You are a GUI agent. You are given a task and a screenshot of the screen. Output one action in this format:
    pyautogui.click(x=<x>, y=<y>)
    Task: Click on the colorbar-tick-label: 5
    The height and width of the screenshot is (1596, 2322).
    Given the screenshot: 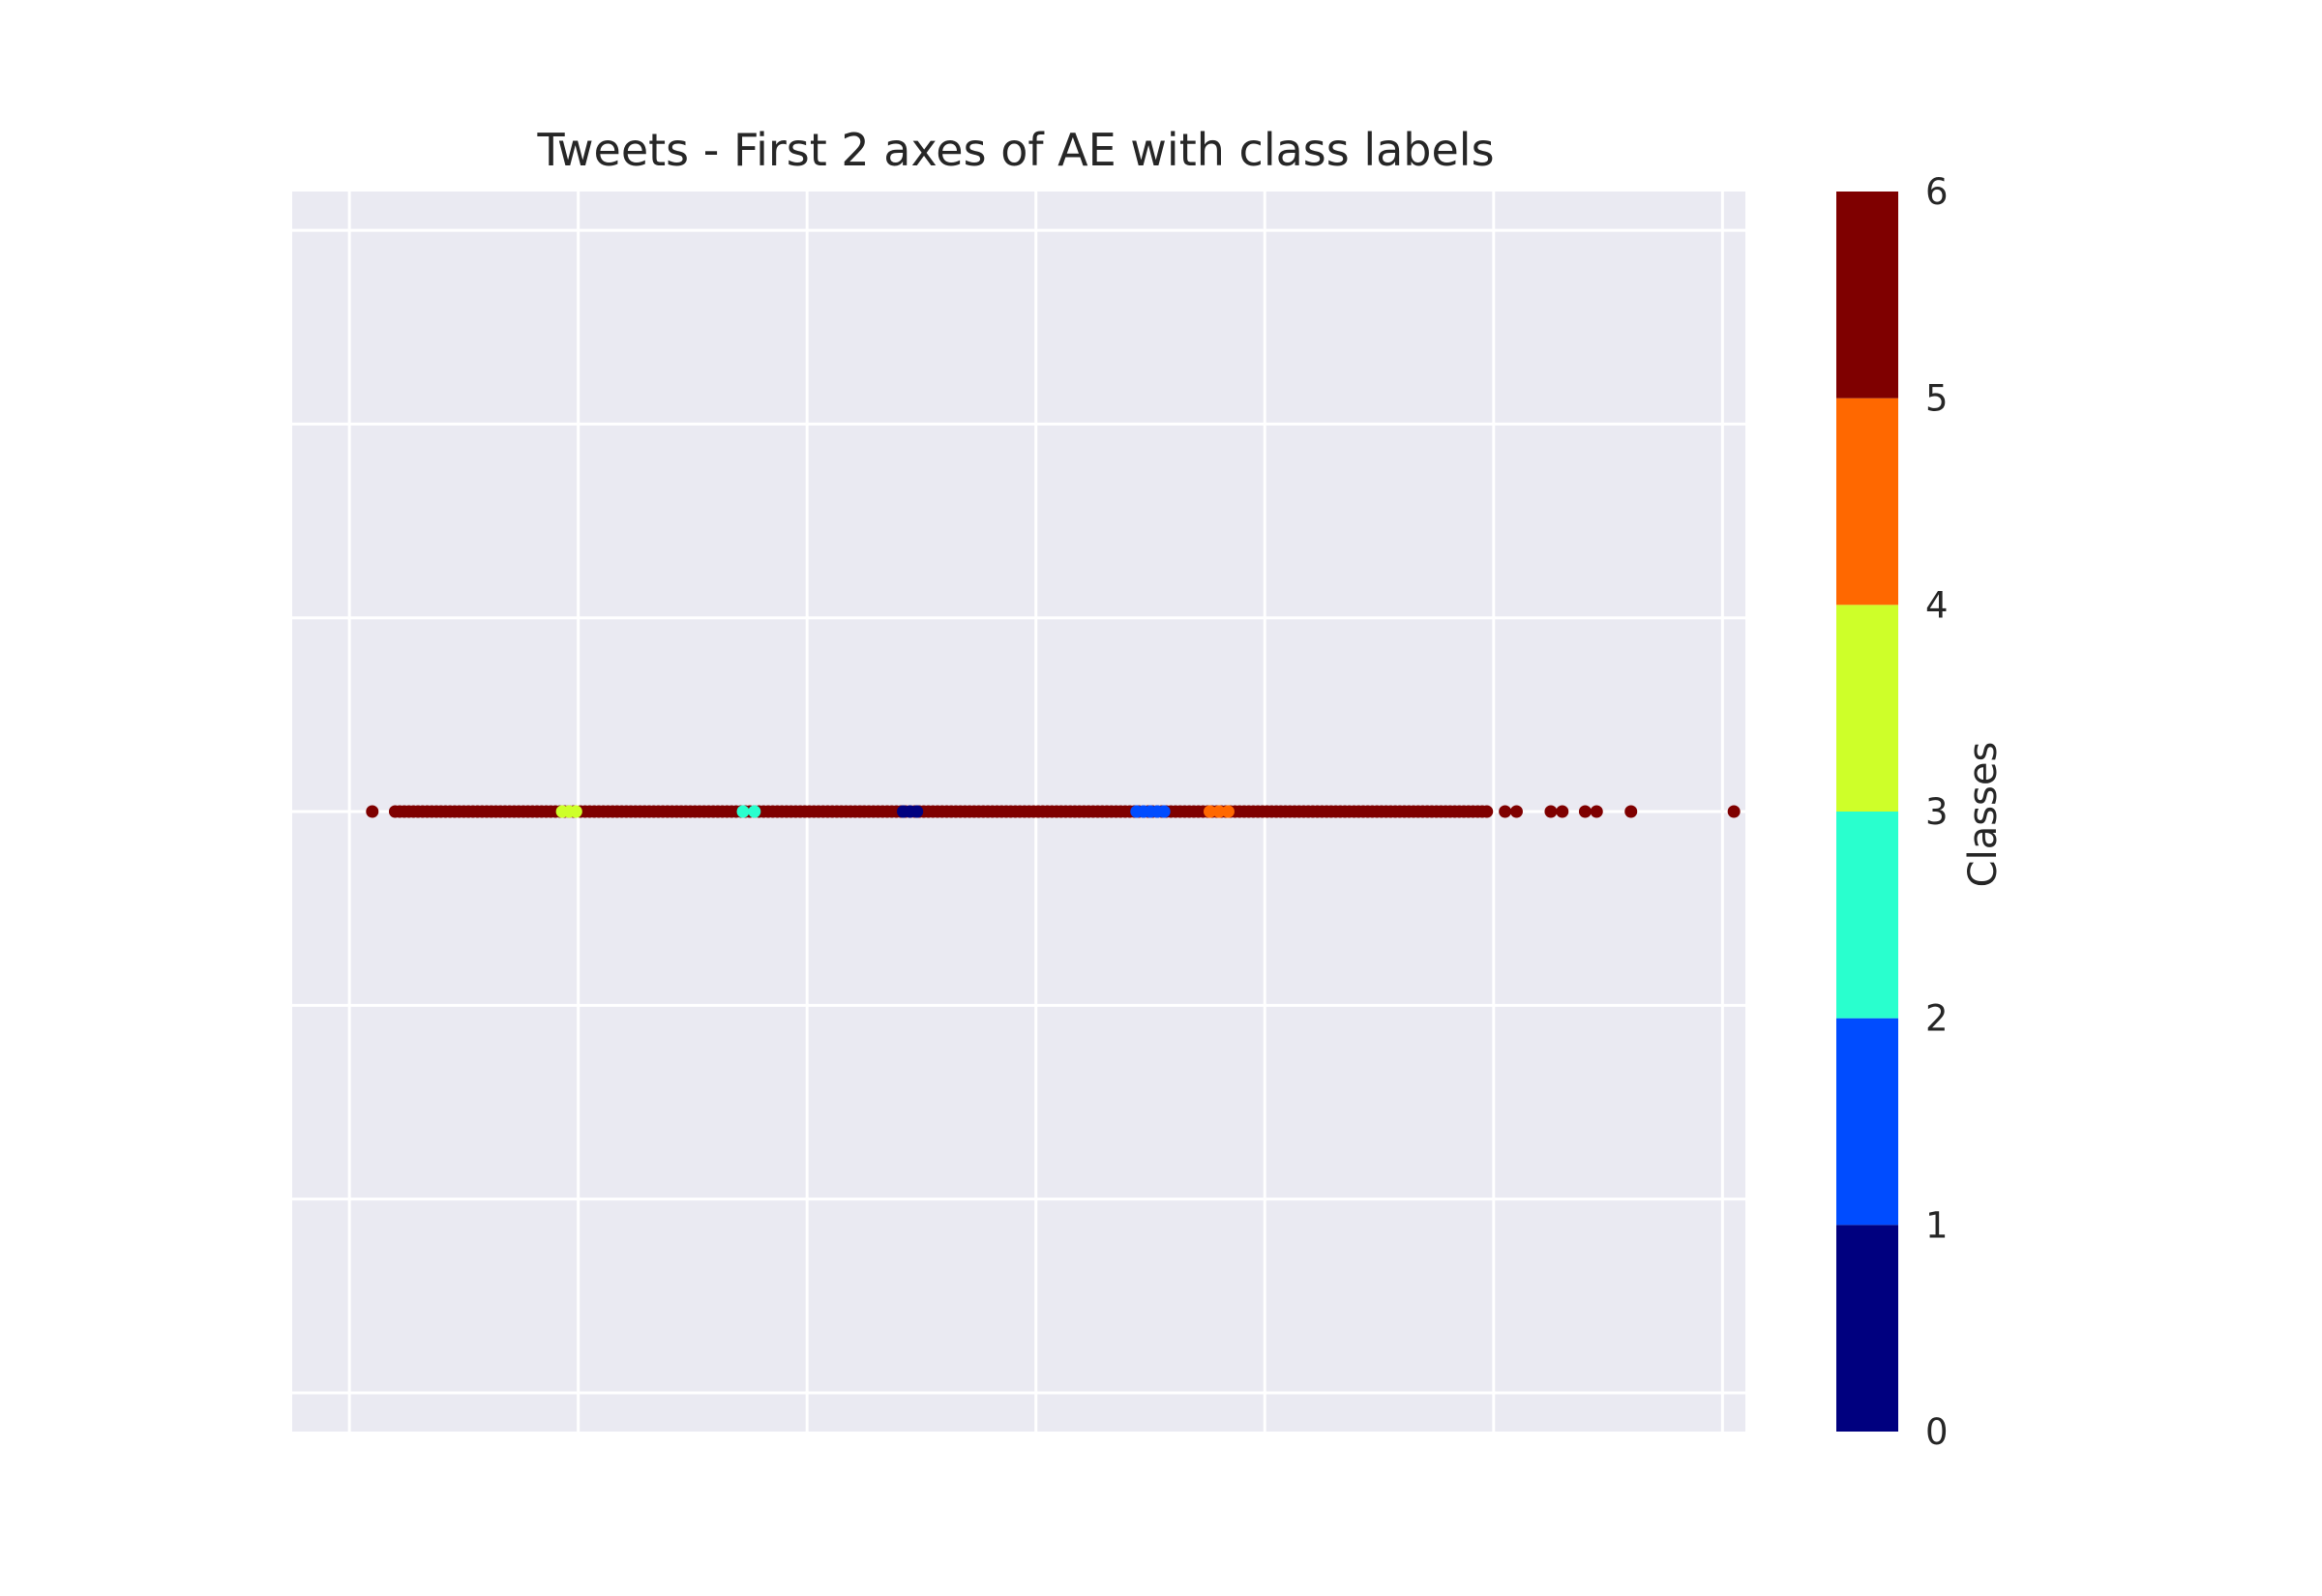 What is the action you would take?
    pyautogui.click(x=1937, y=399)
    